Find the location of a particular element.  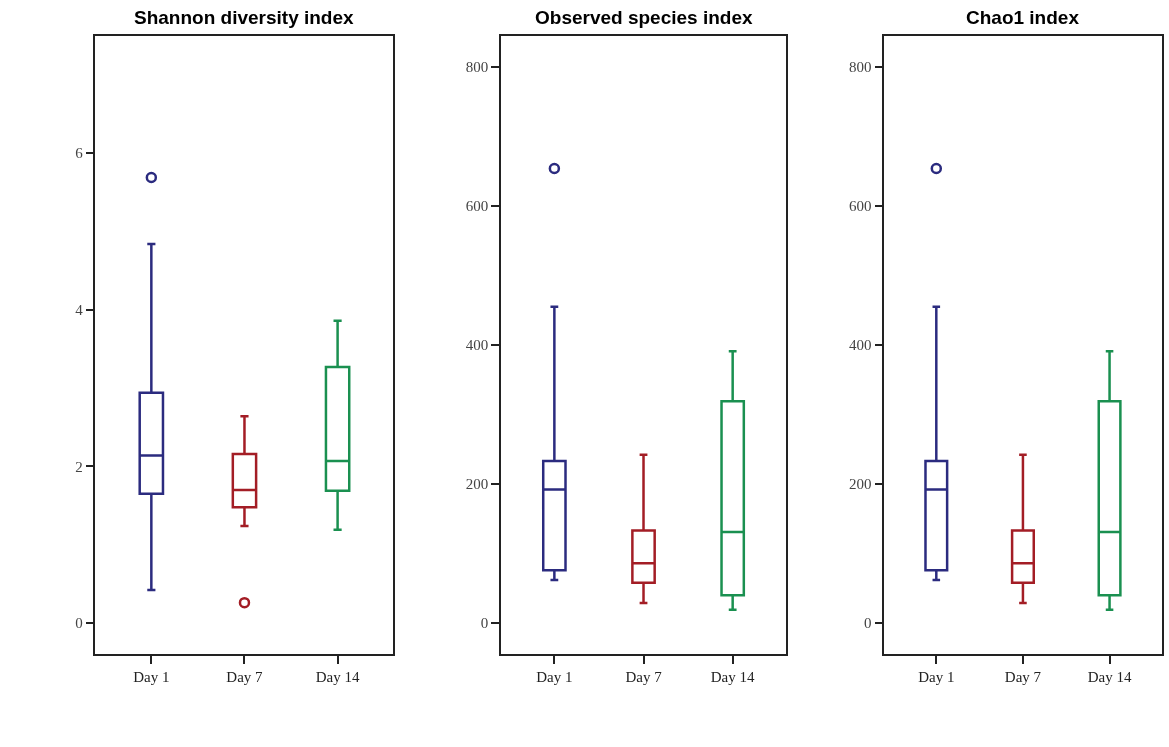

chart-title: Observed species index is located at coordinates (644, 17).